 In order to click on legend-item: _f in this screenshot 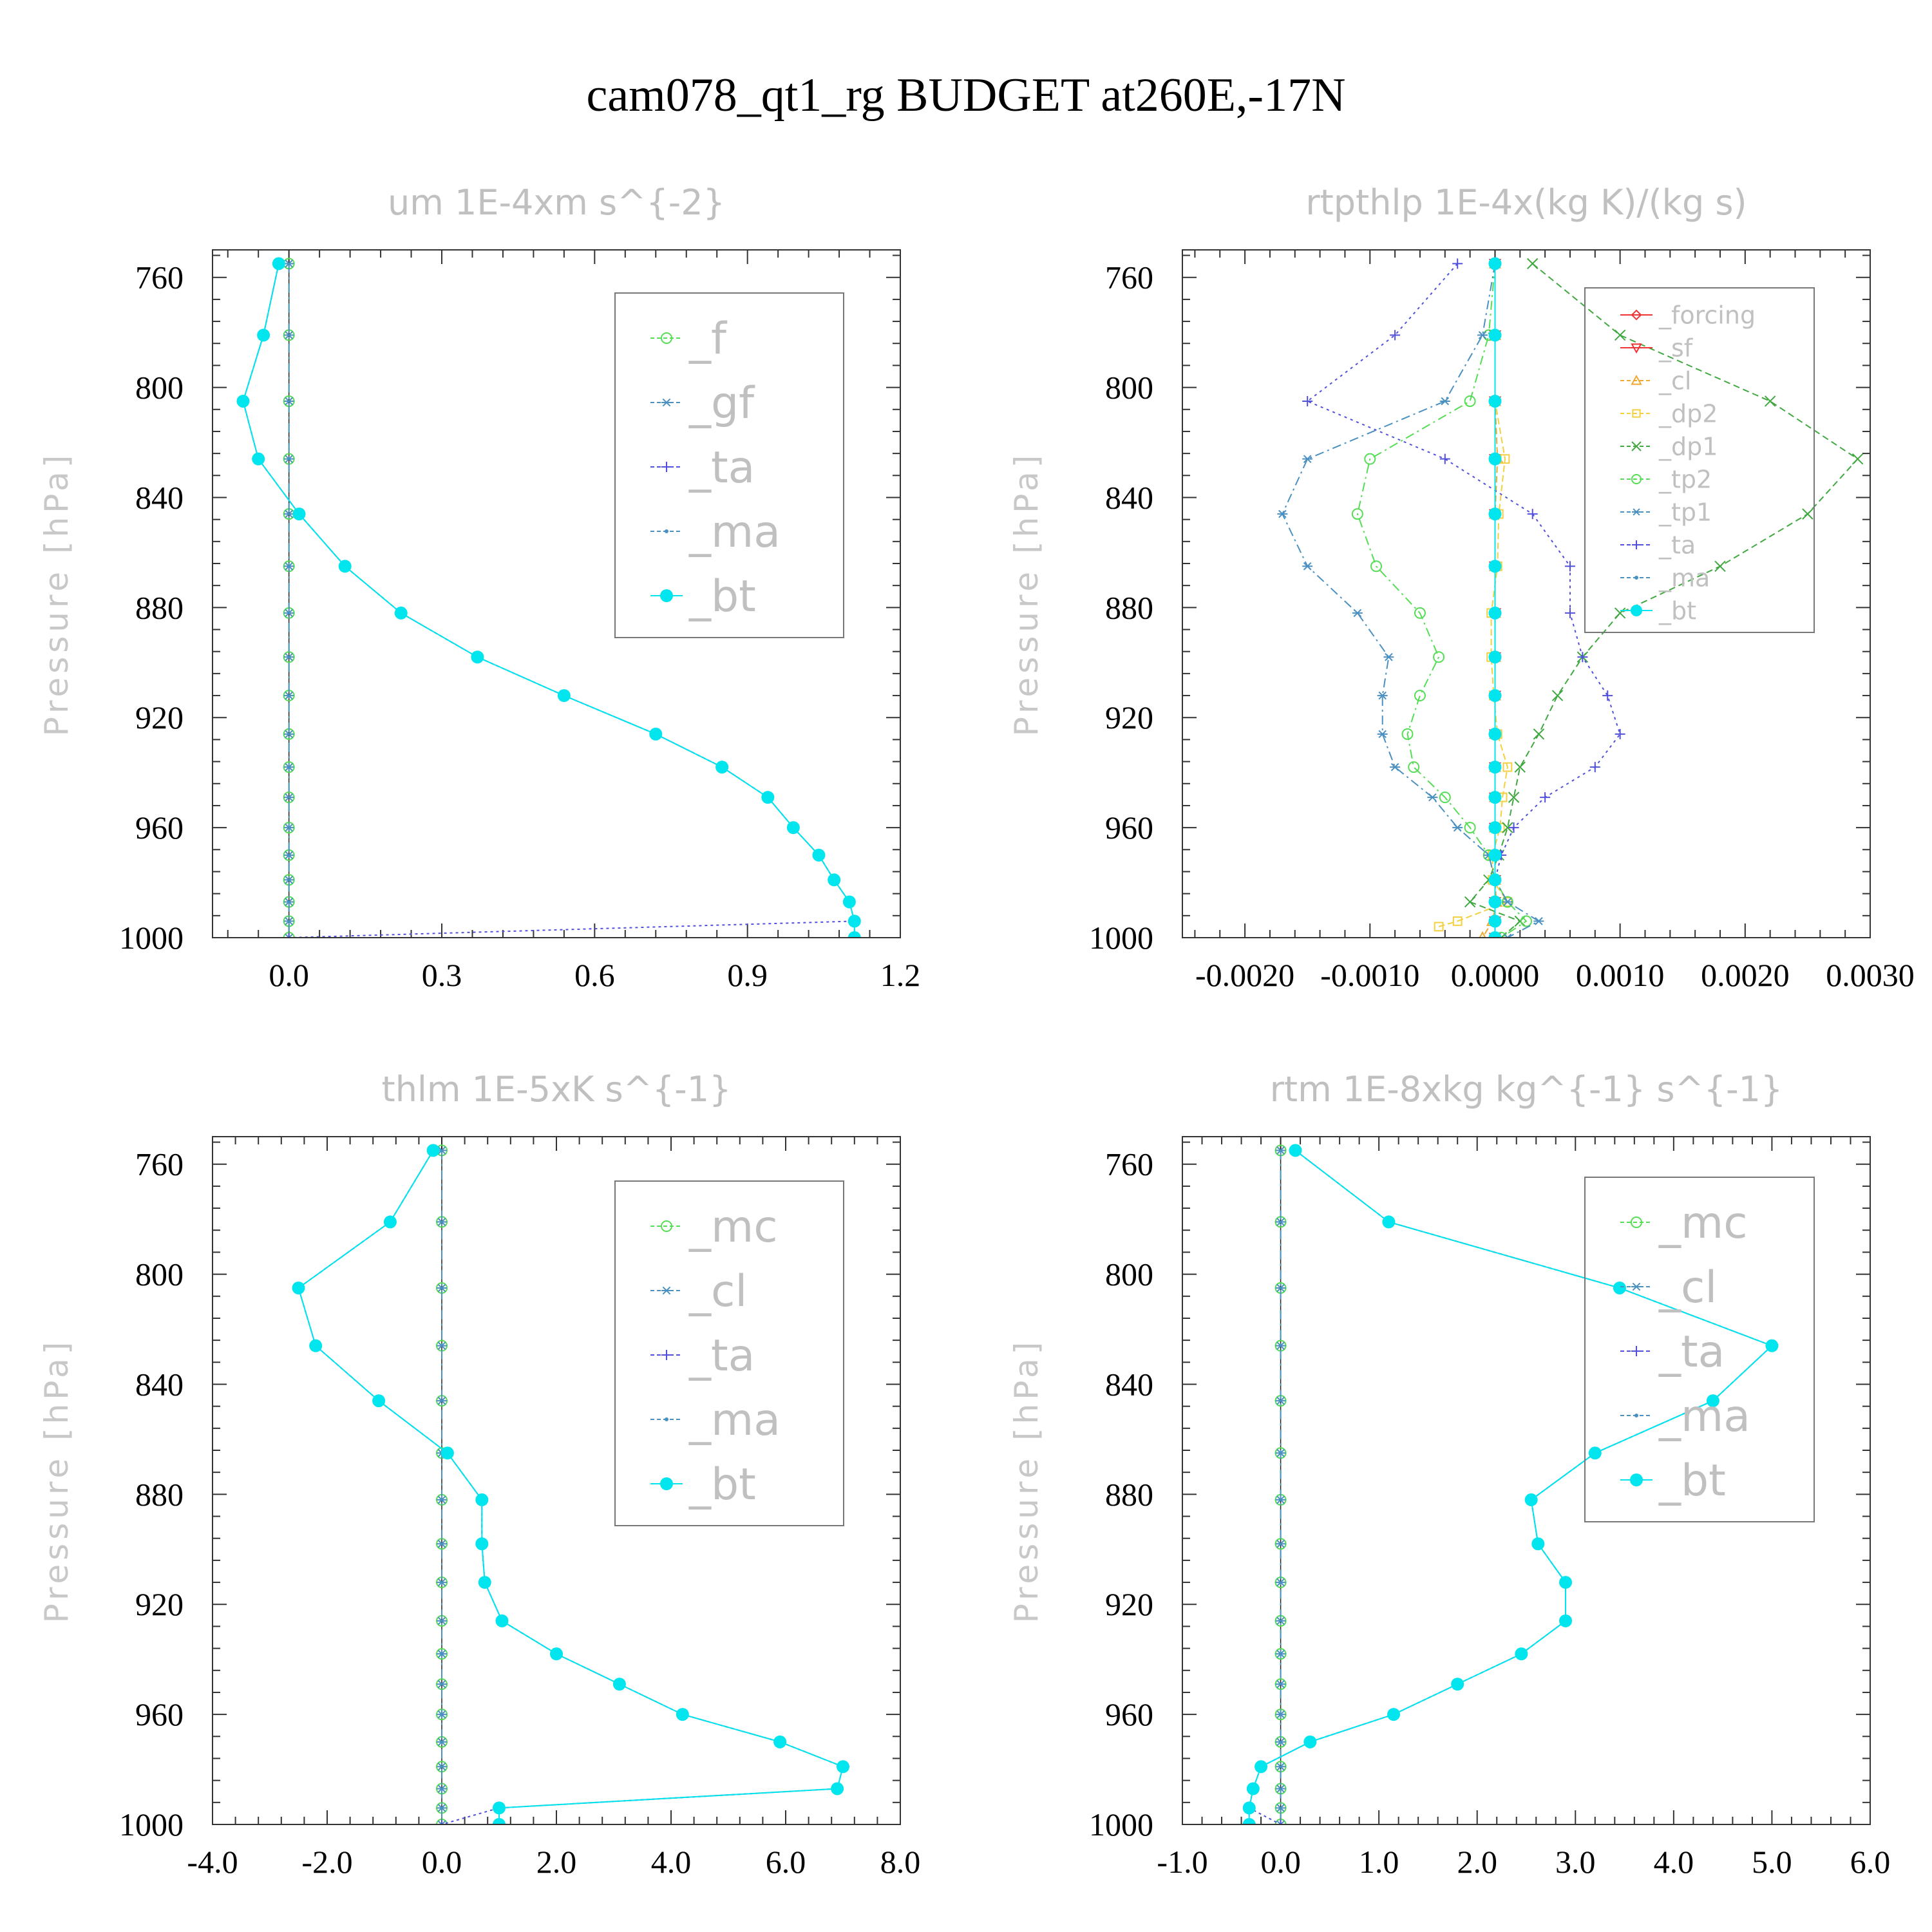, I will do `click(689, 339)`.